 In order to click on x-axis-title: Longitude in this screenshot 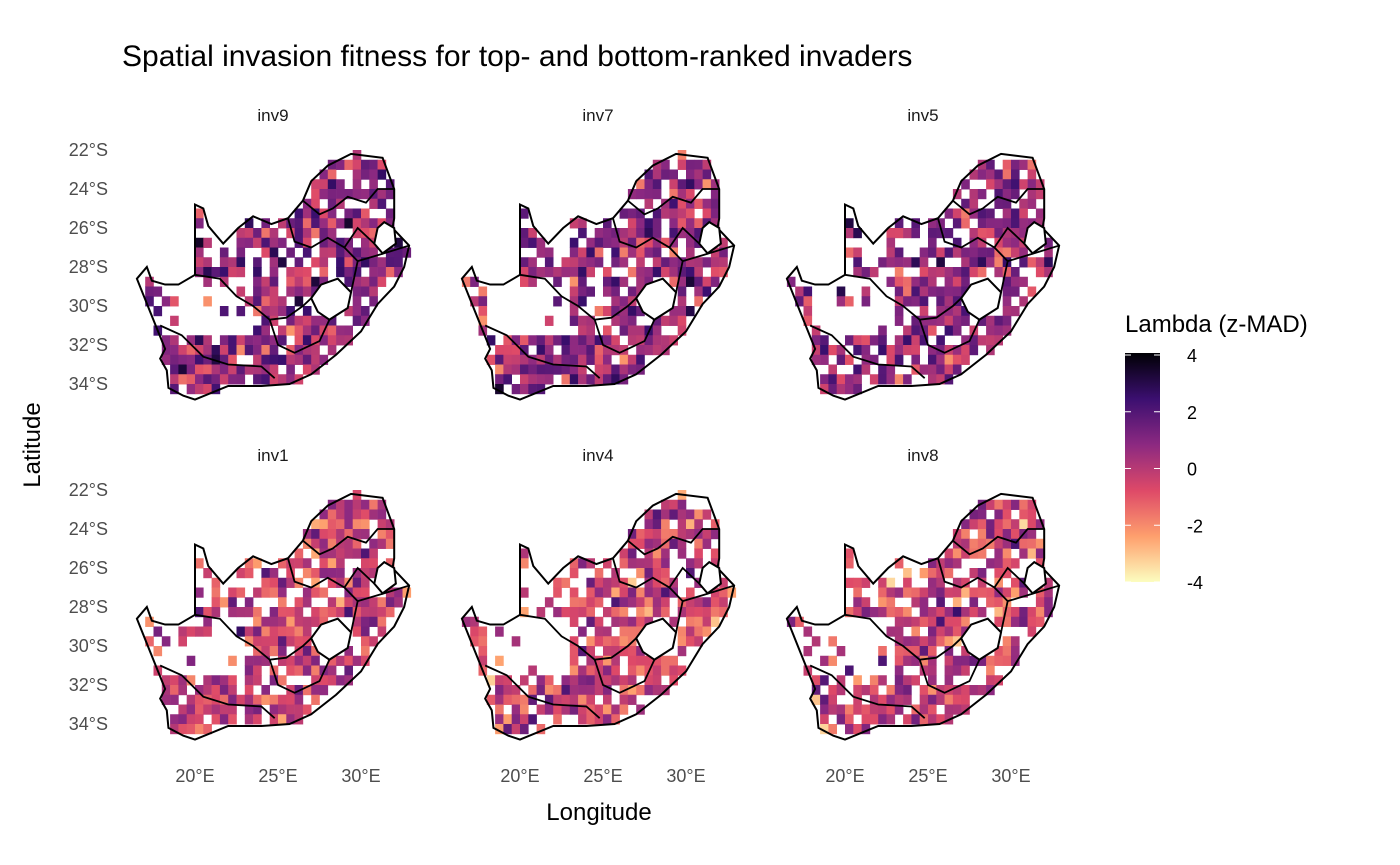, I will do `click(598, 812)`.